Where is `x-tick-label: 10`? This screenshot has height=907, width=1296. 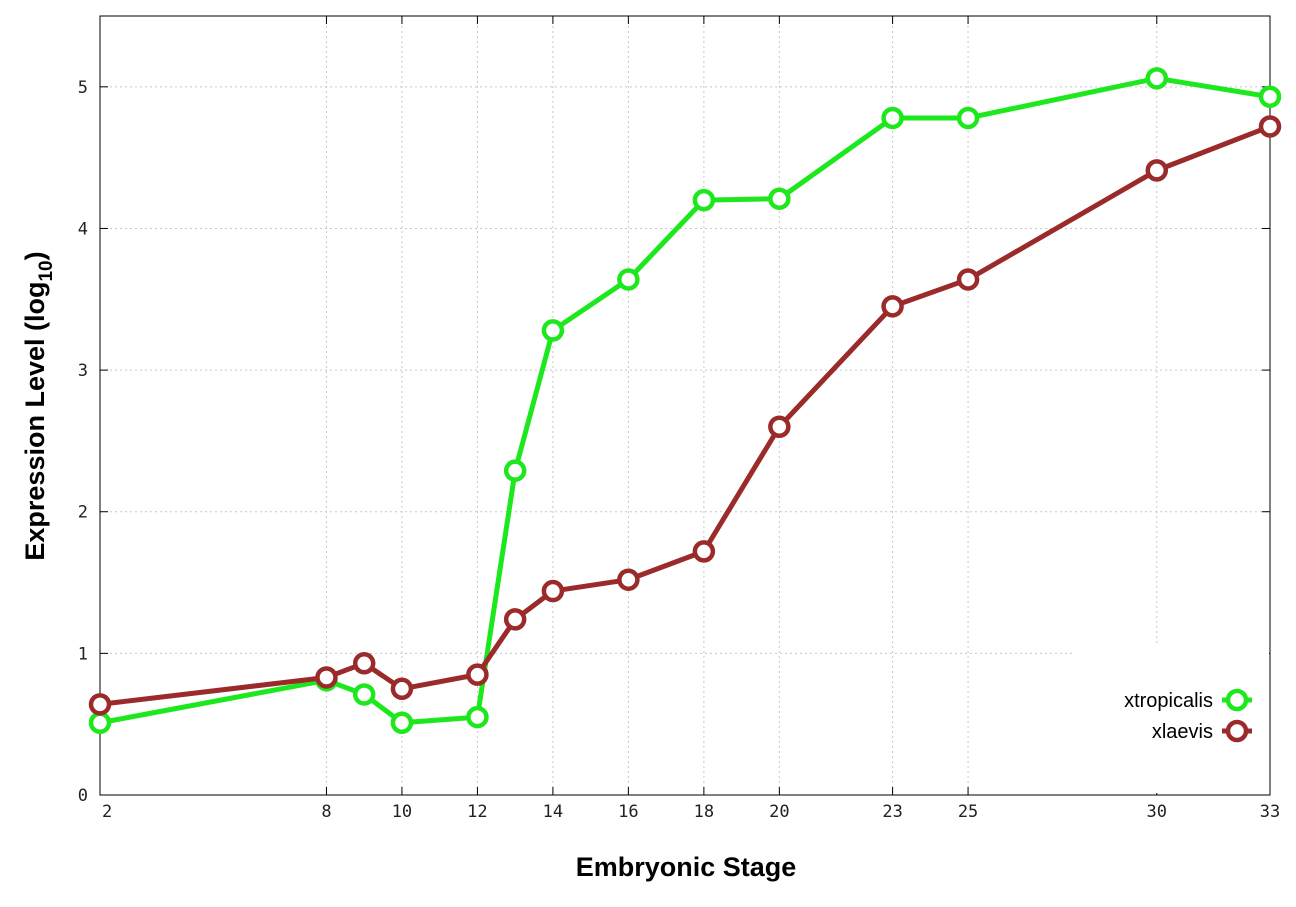 x-tick-label: 10 is located at coordinates (402, 812).